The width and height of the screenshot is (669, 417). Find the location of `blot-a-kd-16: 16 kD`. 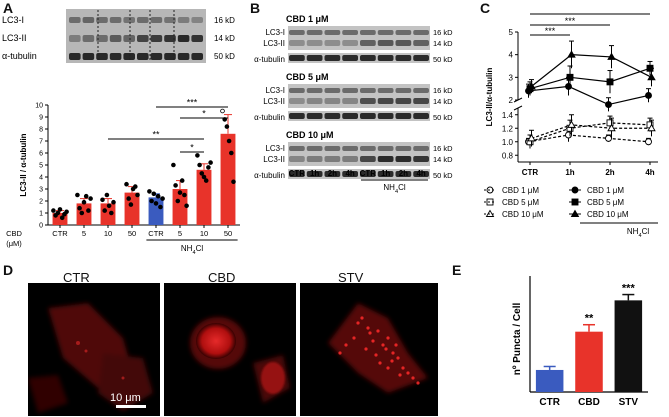

blot-a-kd-16: 16 kD is located at coordinates (224, 20).